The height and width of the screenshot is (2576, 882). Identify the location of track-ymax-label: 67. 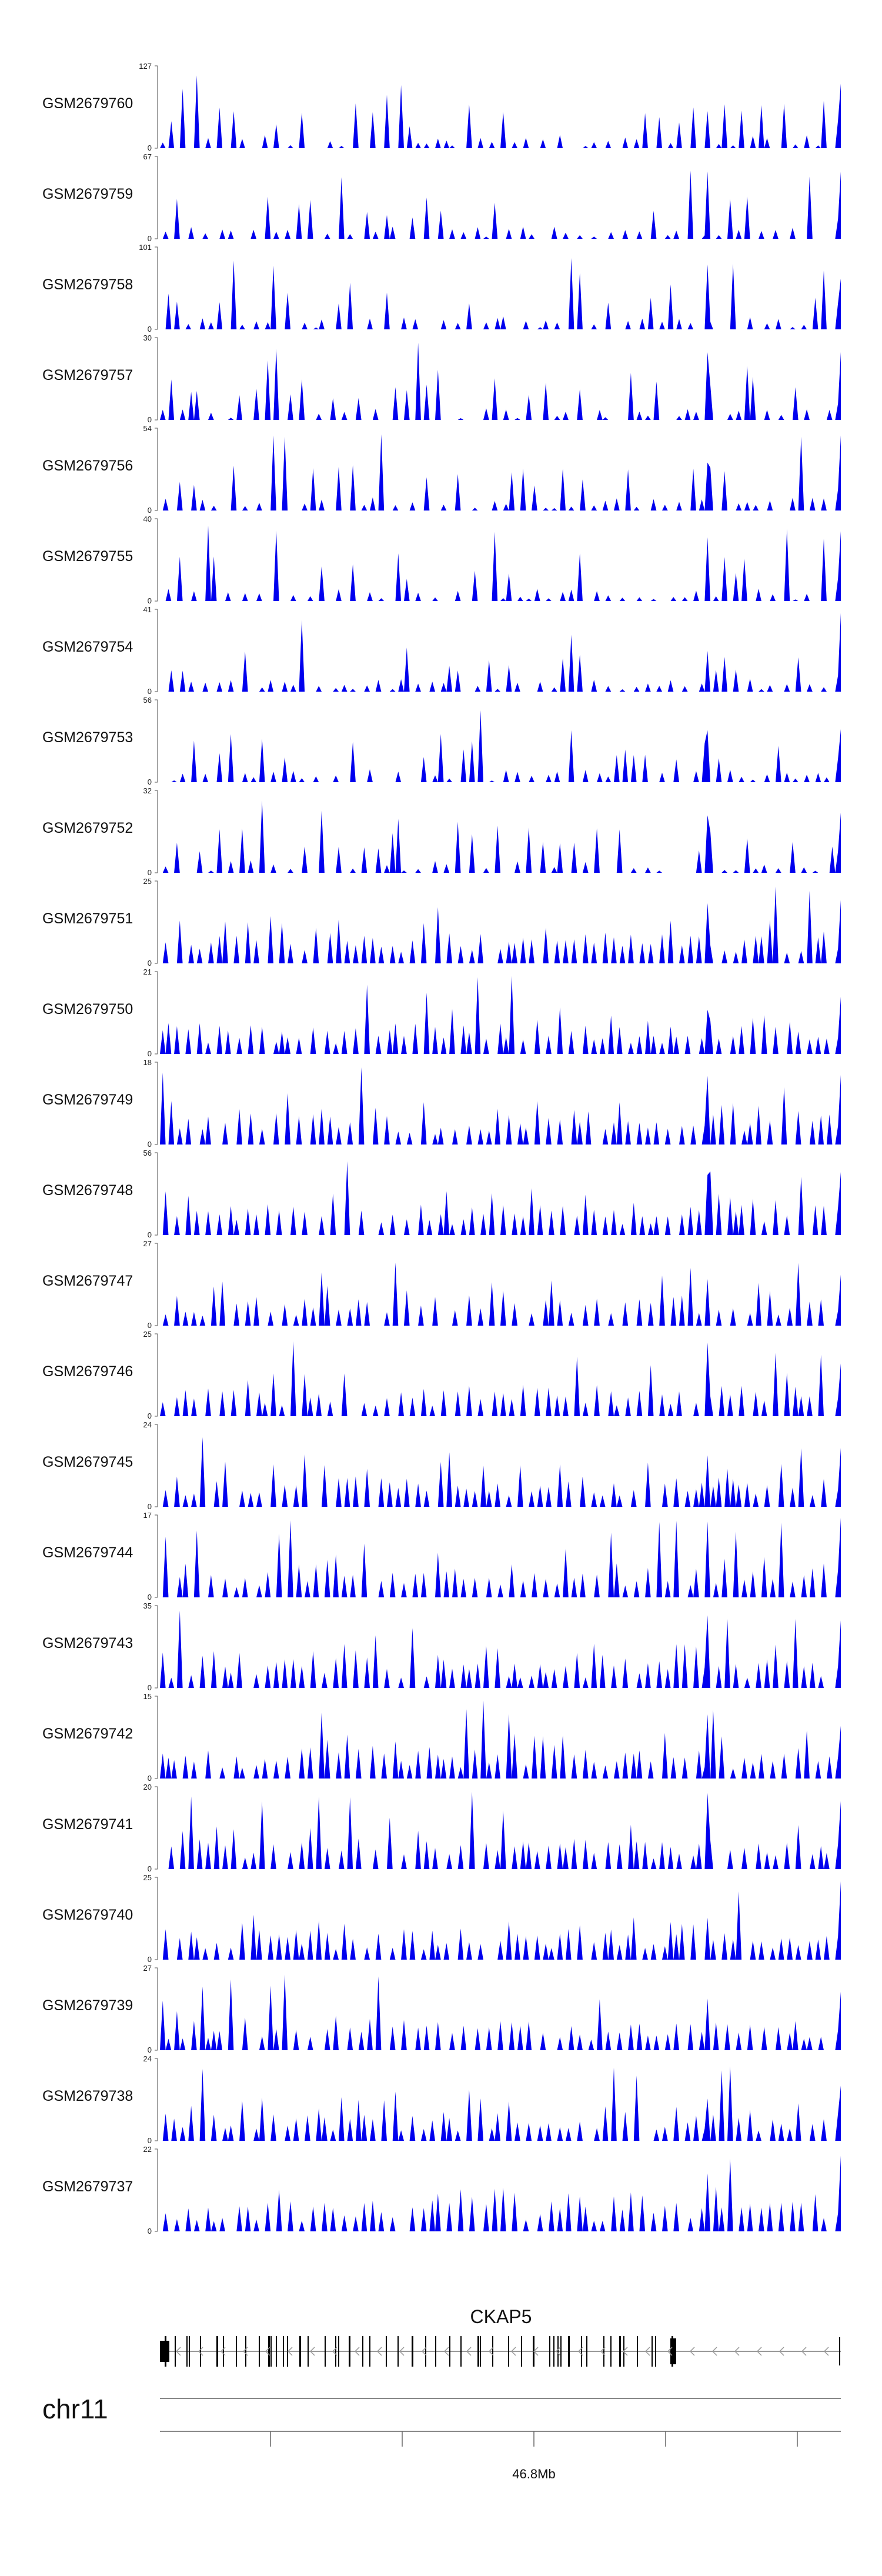
(147, 156).